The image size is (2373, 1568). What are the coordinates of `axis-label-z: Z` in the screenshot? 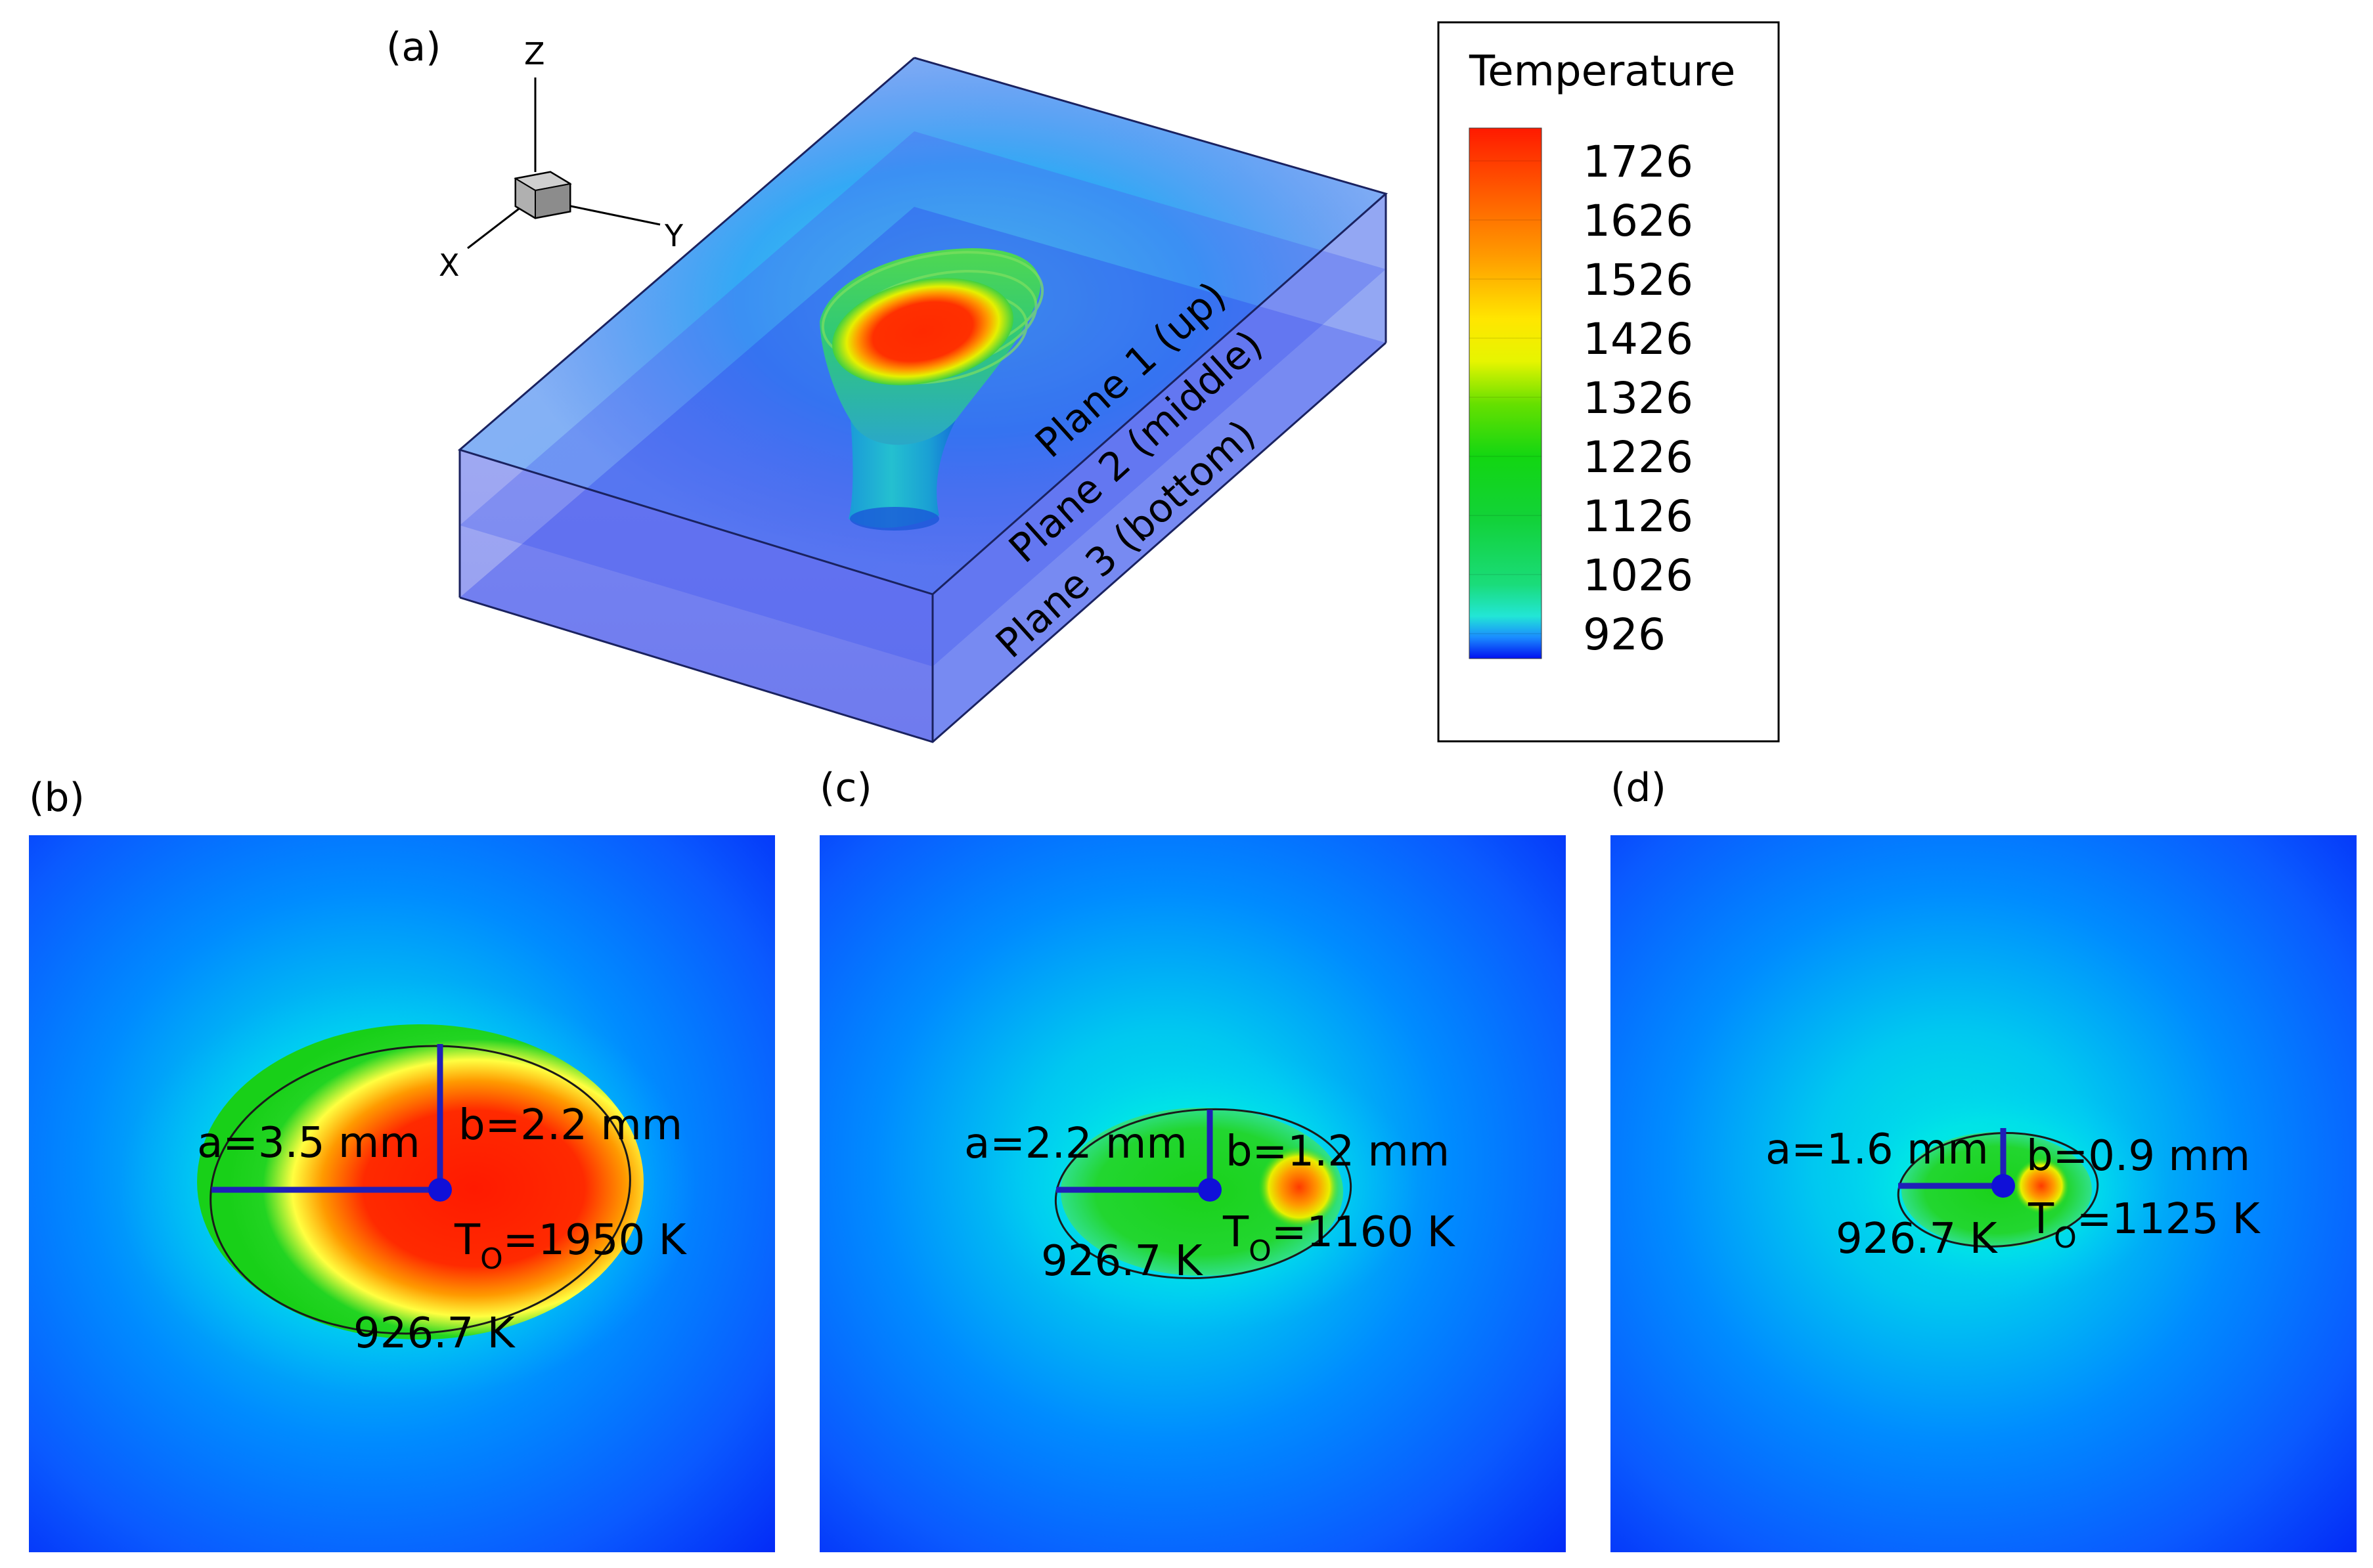 It's located at (534, 54).